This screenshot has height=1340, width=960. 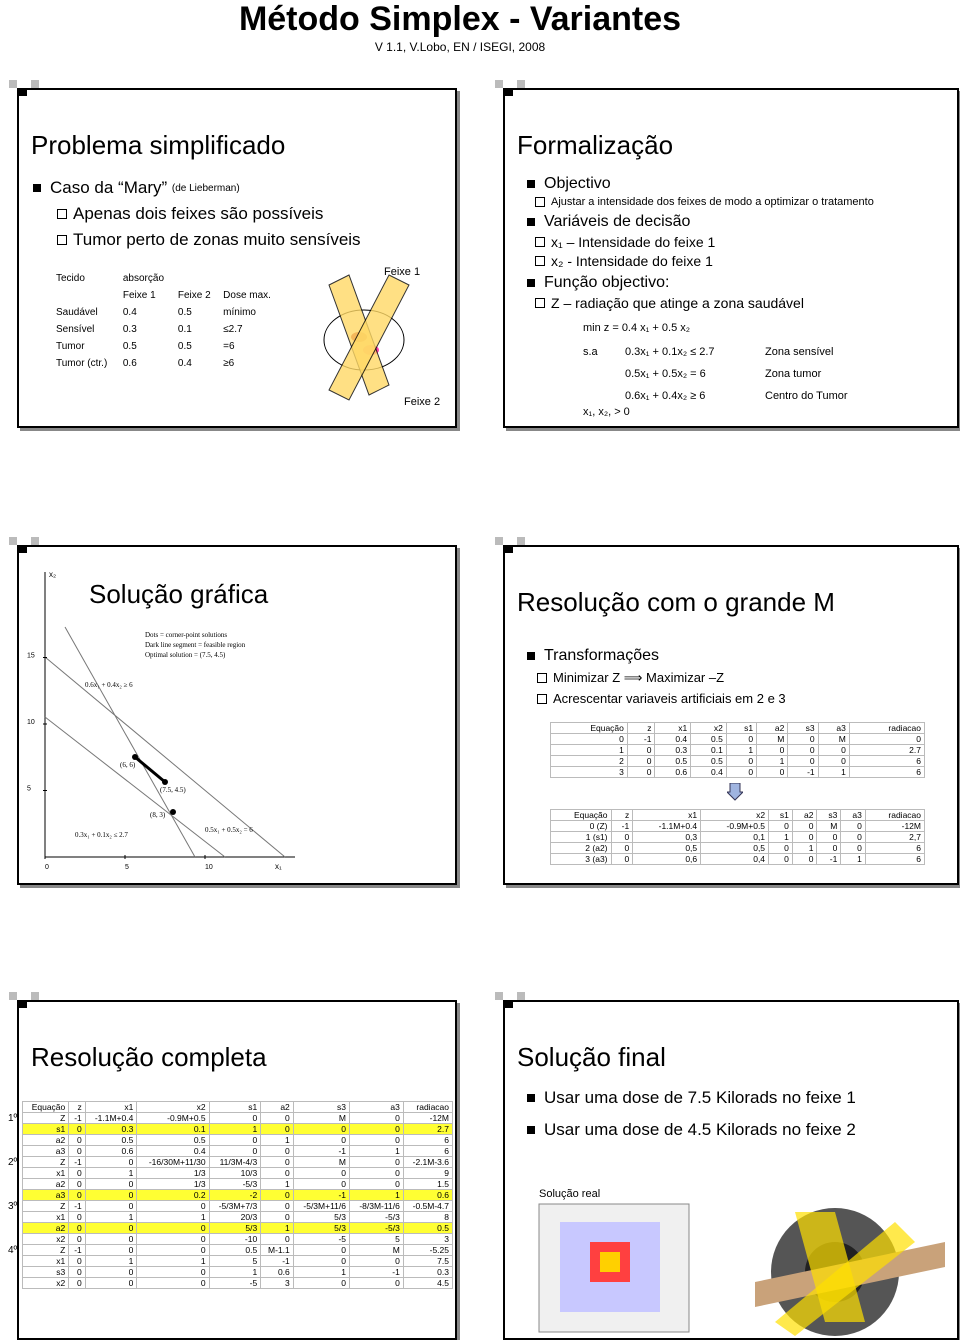 What do you see at coordinates (581, 837) in the screenshot?
I see `cell: 1 (s1)` at bounding box center [581, 837].